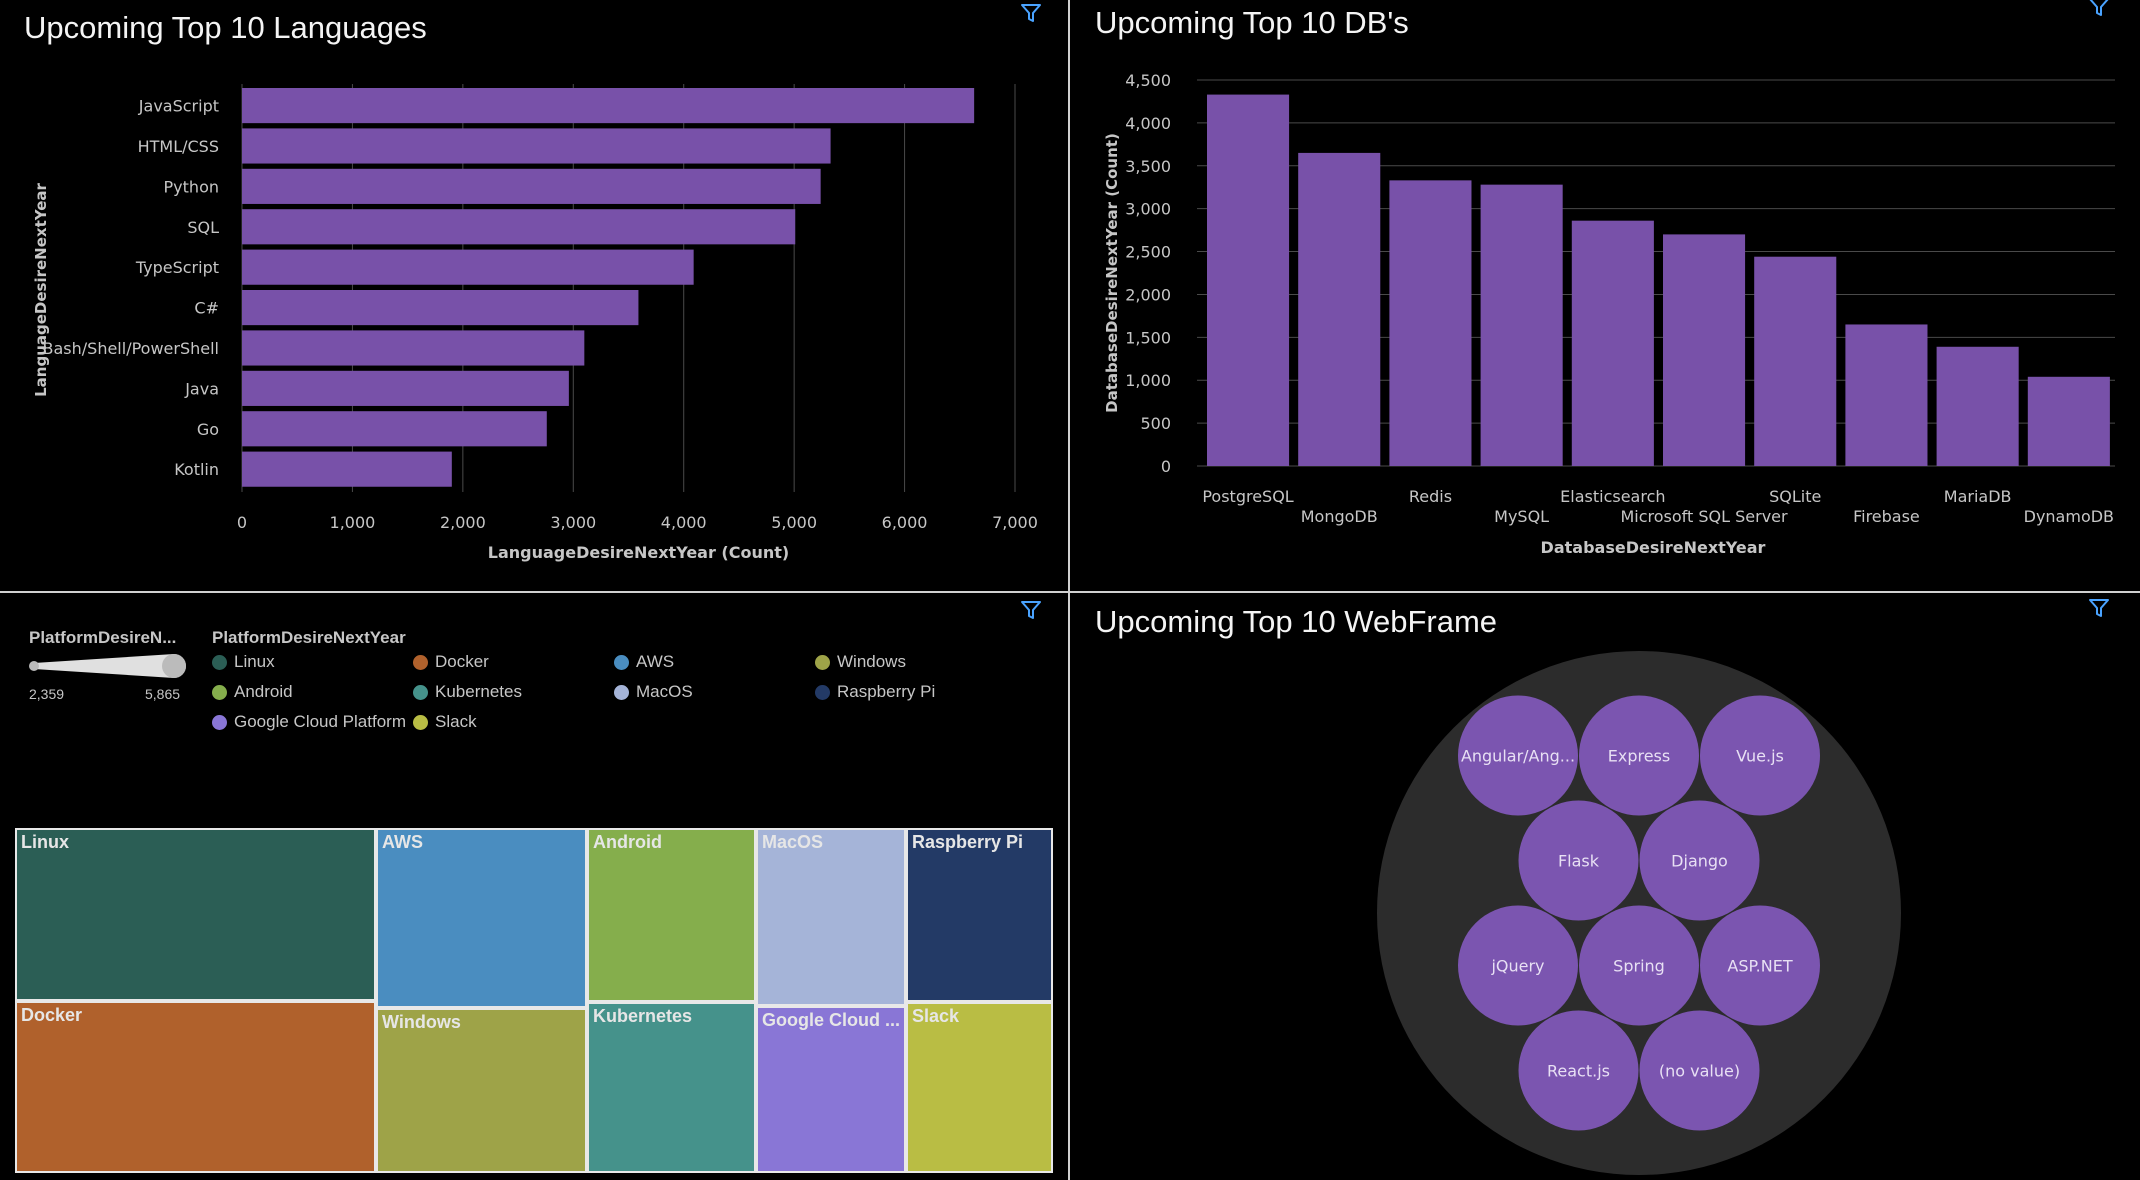  Describe the element at coordinates (353, 522) in the screenshot. I see `x-tick-label: 1,000` at that location.